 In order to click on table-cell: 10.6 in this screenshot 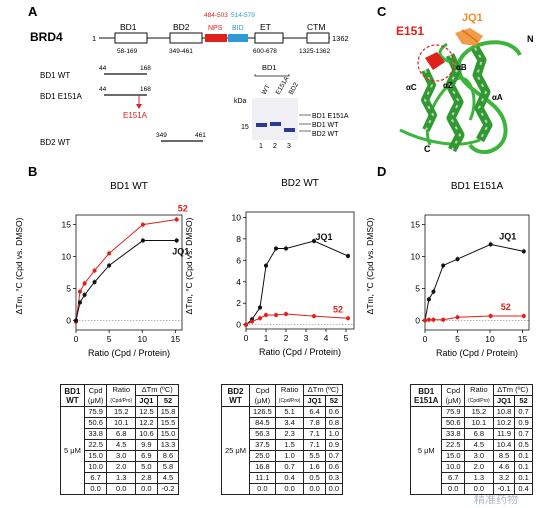, I will do `click(146, 434)`.